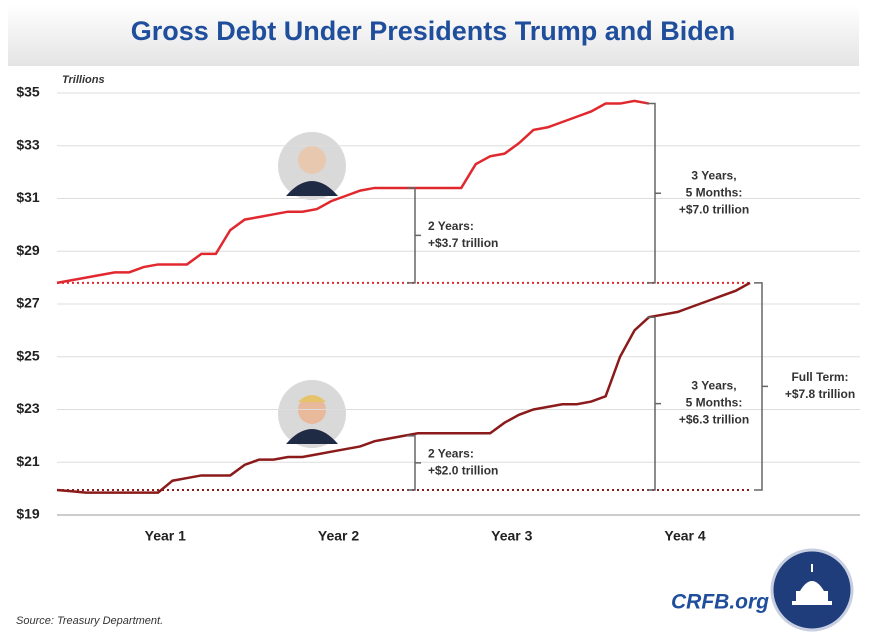 This screenshot has height=635, width=877. What do you see at coordinates (312, 414) in the screenshot?
I see `trump-photo` at bounding box center [312, 414].